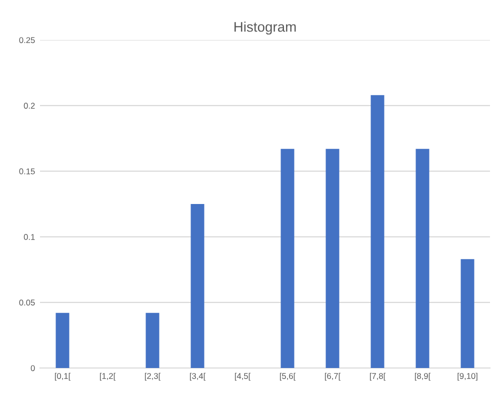 This screenshot has height=400, width=500. I want to click on y-tick-label: 0.2, so click(29, 105).